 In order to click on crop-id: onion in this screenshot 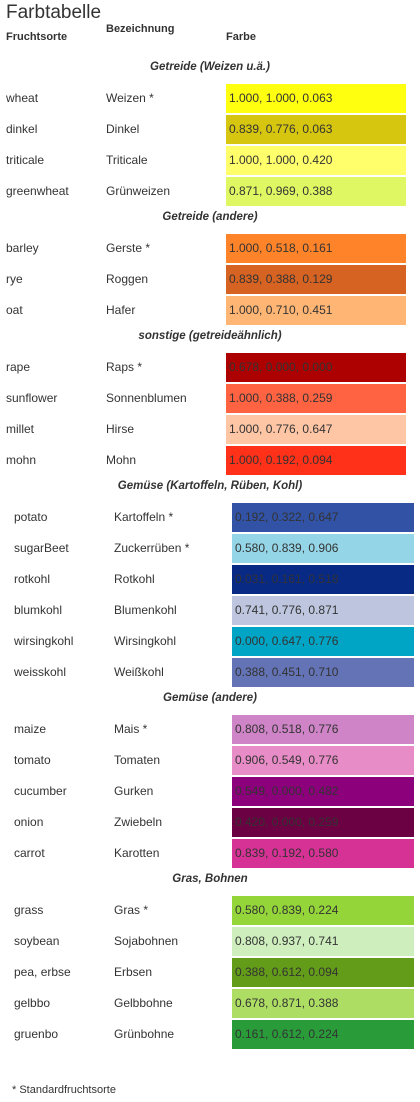, I will do `click(29, 822)`.